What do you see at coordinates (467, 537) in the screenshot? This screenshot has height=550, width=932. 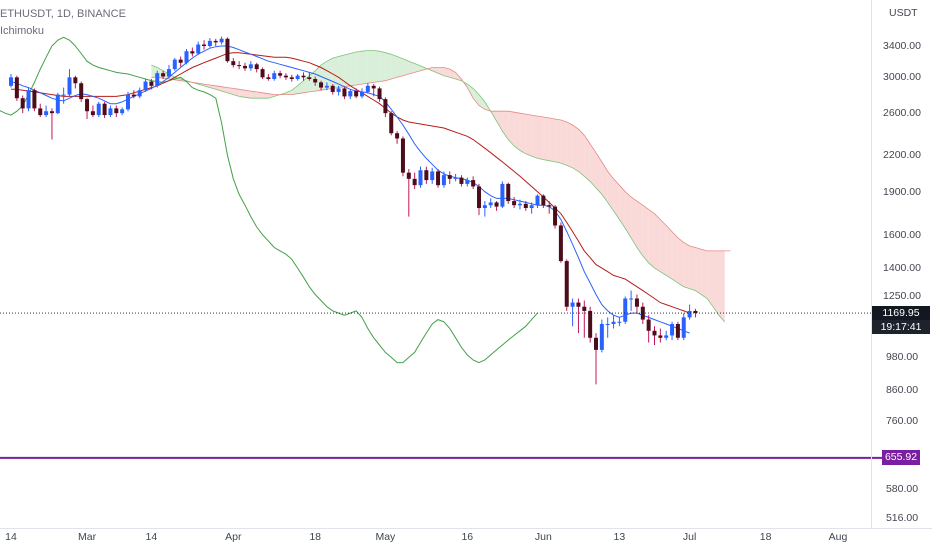 I see `time-tick-label: 16` at bounding box center [467, 537].